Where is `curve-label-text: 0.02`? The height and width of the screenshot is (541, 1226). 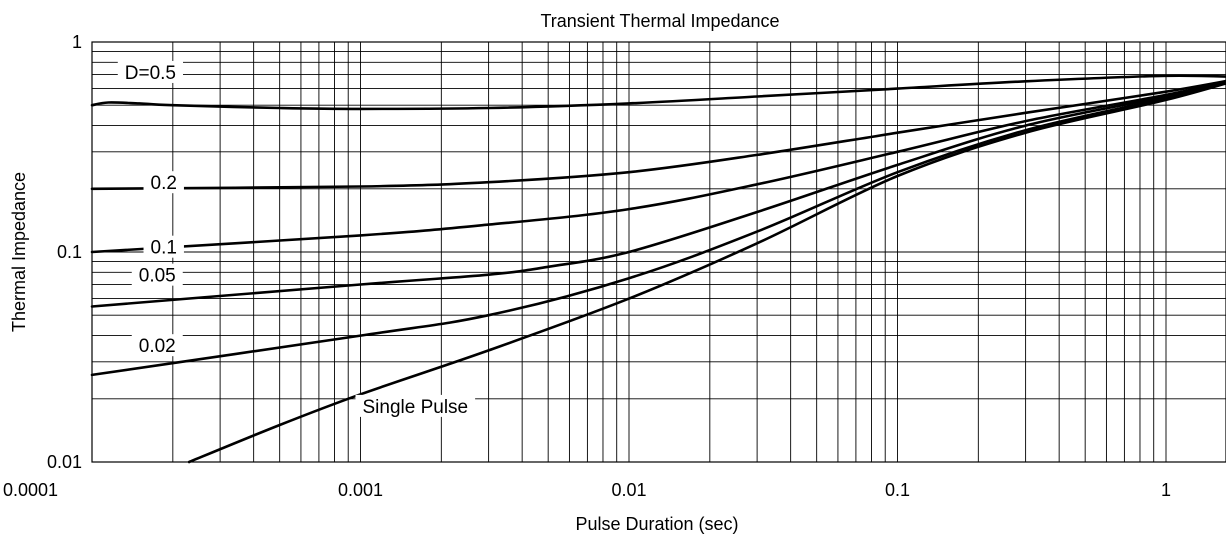
curve-label-text: 0.02 is located at coordinates (157, 346).